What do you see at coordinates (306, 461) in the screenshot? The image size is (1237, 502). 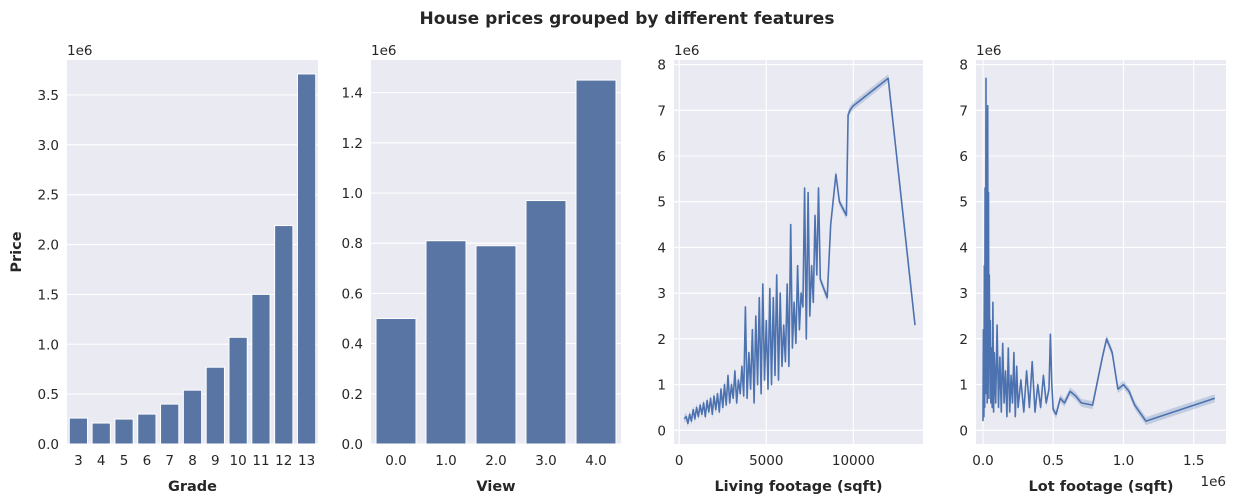 I see `x-tick-label: 13` at bounding box center [306, 461].